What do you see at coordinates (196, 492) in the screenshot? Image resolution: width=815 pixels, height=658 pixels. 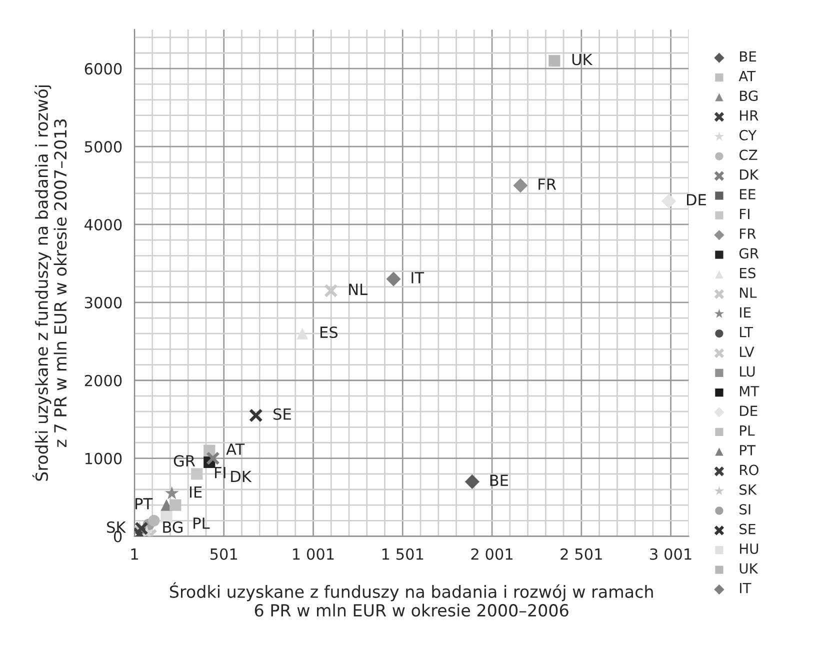 I see `annotation: IE` at bounding box center [196, 492].